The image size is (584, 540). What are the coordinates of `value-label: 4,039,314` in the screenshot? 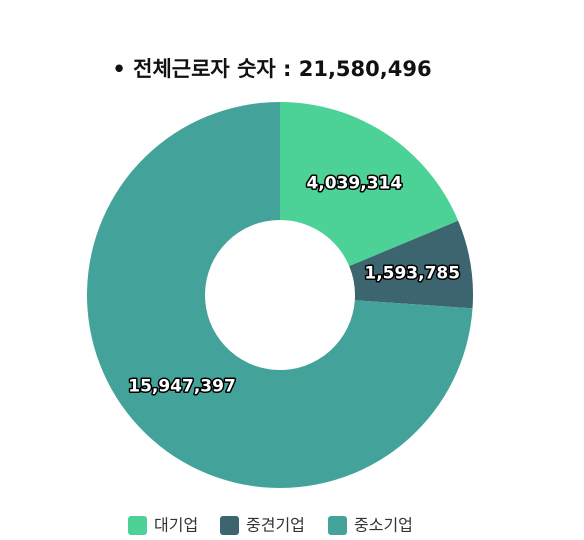 It's located at (354, 184).